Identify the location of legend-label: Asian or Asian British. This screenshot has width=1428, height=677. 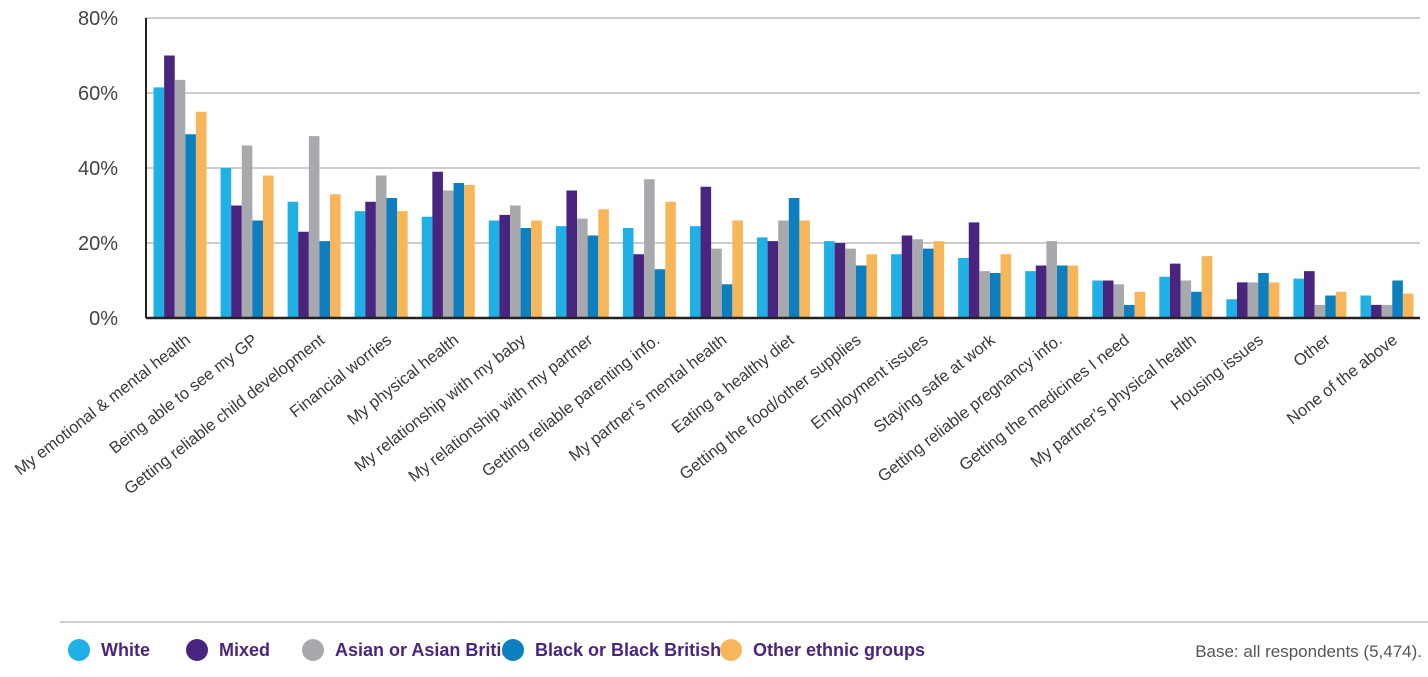
(428, 650).